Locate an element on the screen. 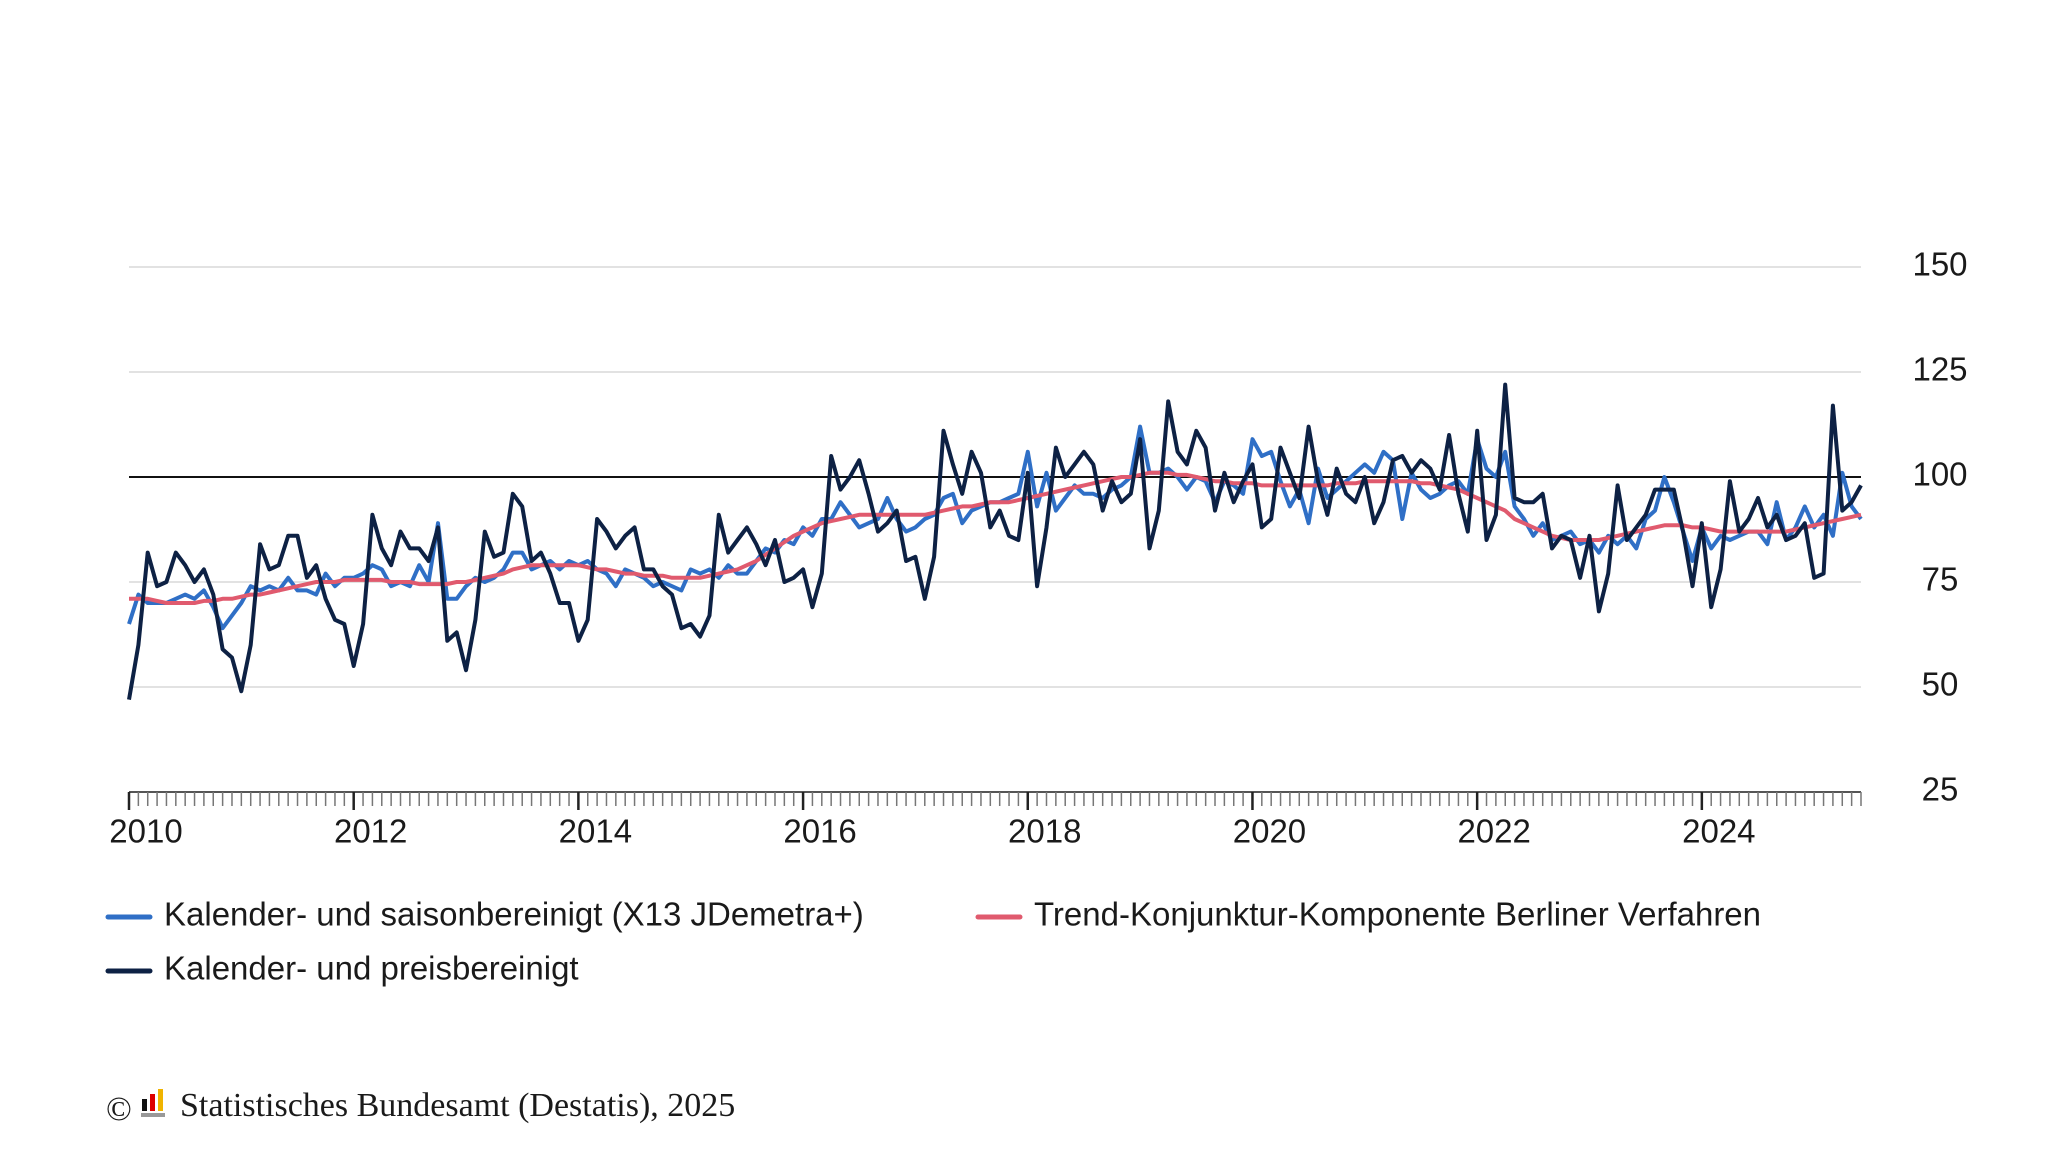 Image resolution: width=2048 pixels, height=1152 pixels. x-tick-label: 2022 is located at coordinates (1493, 831).